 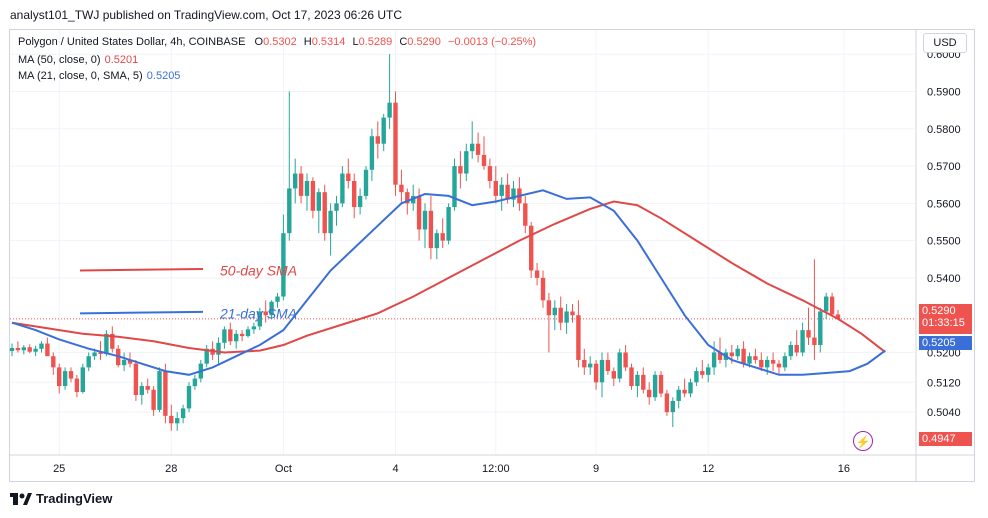 I want to click on currency-button: USD, so click(x=945, y=43).